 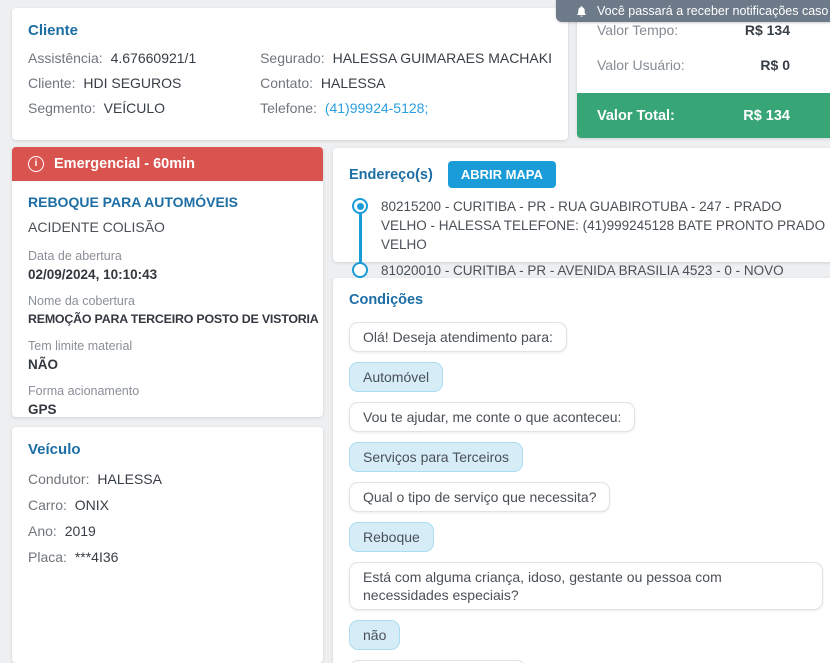 I want to click on chat-message-bubble: Olá! Deseja atendimento para:, so click(x=458, y=337).